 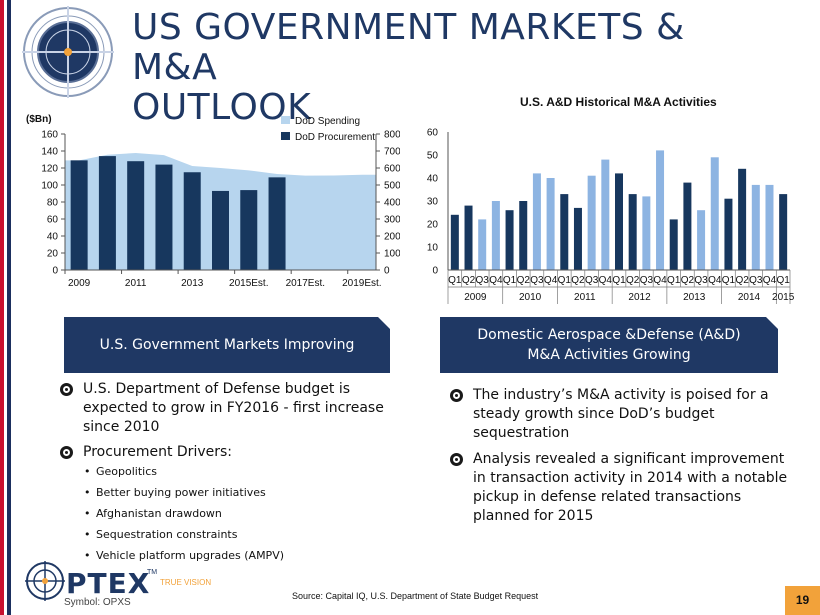 What do you see at coordinates (227, 345) in the screenshot?
I see `left-banner-text: U.S. Government Markets Improving` at bounding box center [227, 345].